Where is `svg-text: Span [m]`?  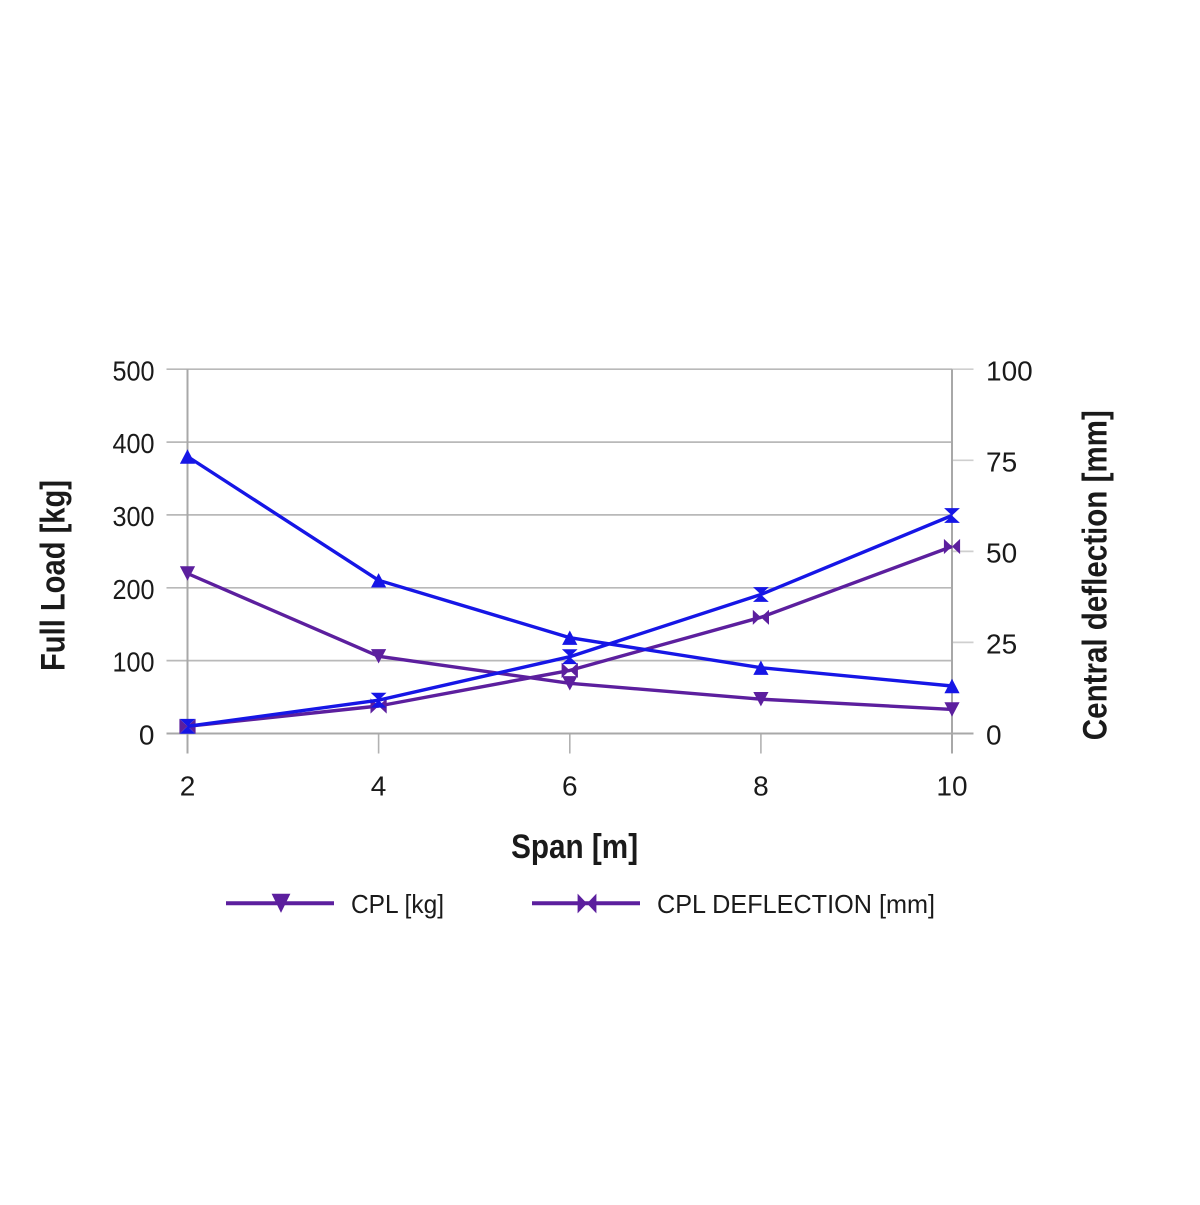 svg-text: Span [m] is located at coordinates (574, 847).